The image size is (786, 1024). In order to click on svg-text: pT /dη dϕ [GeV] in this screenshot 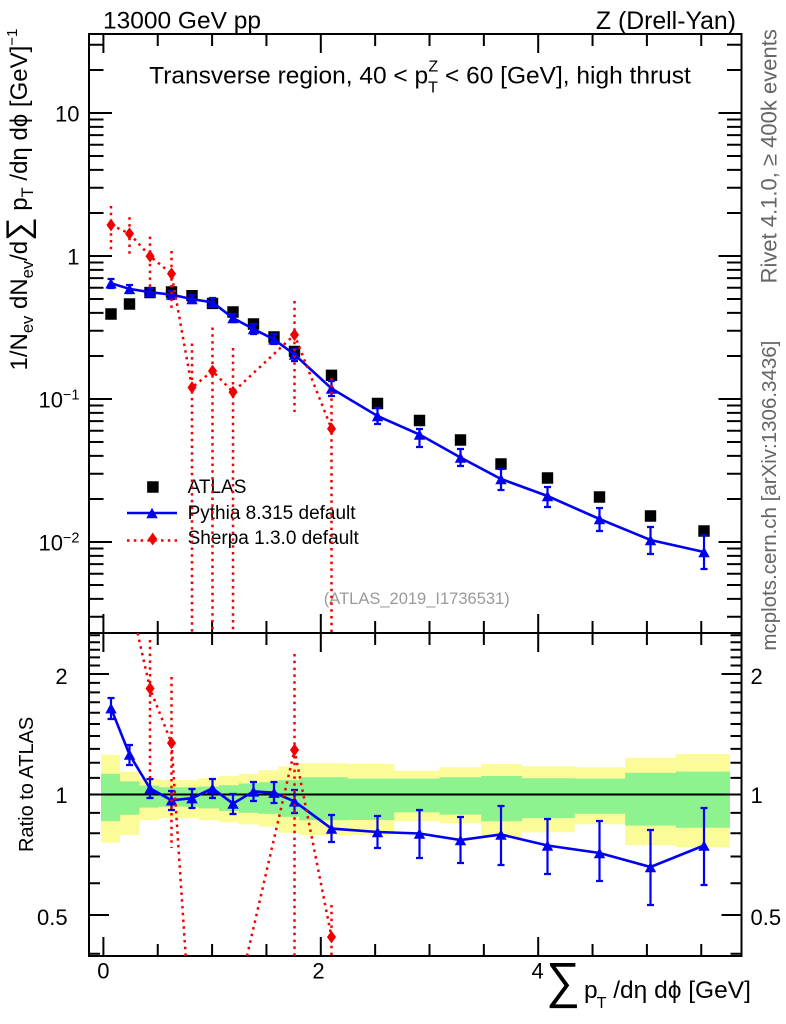, I will do `click(667, 994)`.